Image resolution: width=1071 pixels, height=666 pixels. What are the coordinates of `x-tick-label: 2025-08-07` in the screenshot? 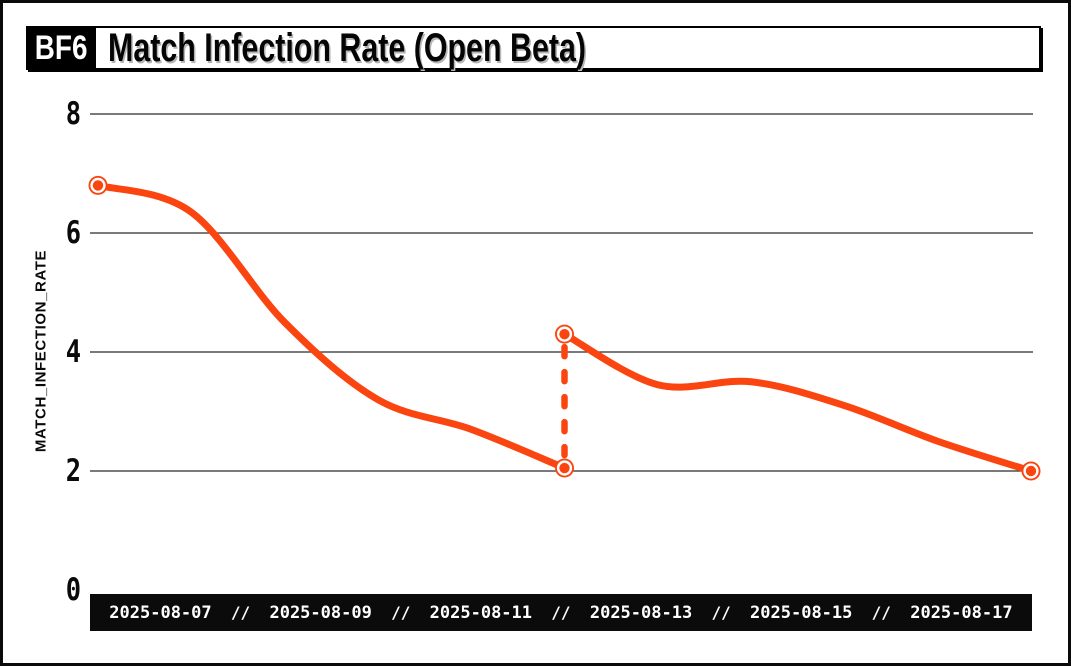 It's located at (160, 612).